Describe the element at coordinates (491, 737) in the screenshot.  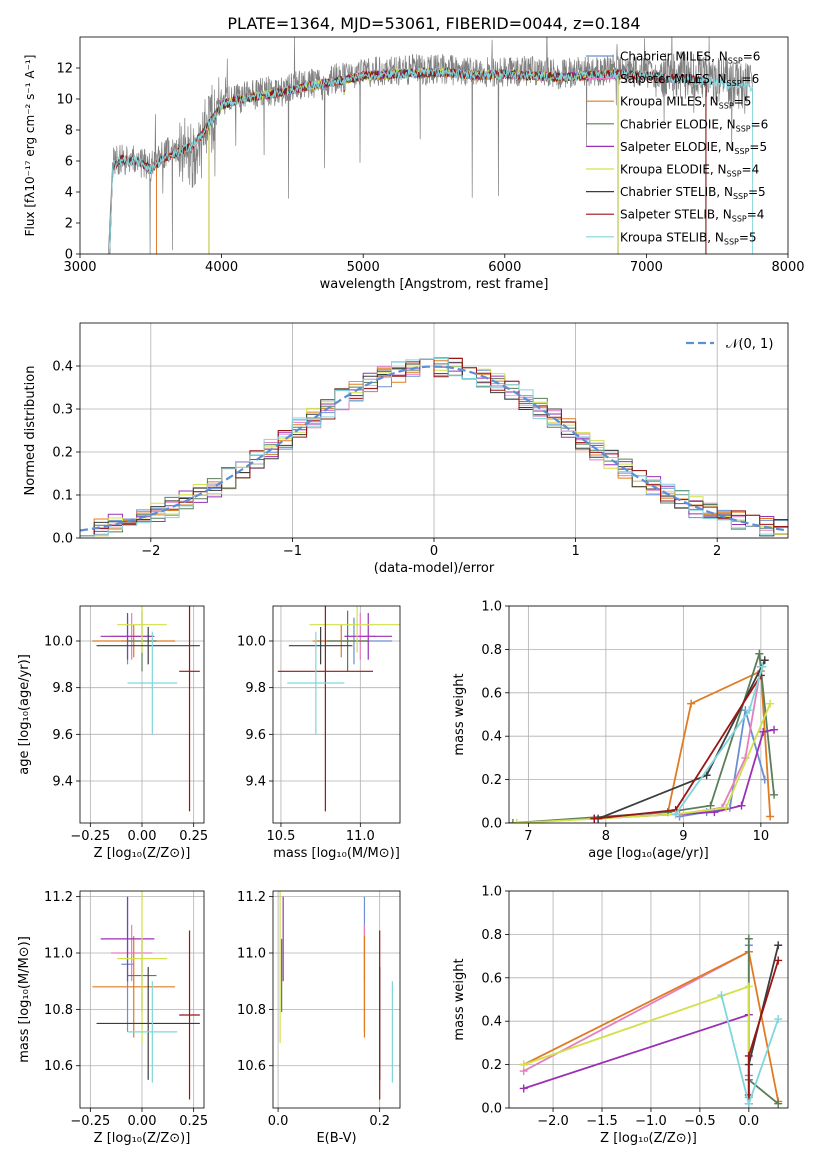
I see `weight_vs_age-ytick-label: 0.4` at that location.